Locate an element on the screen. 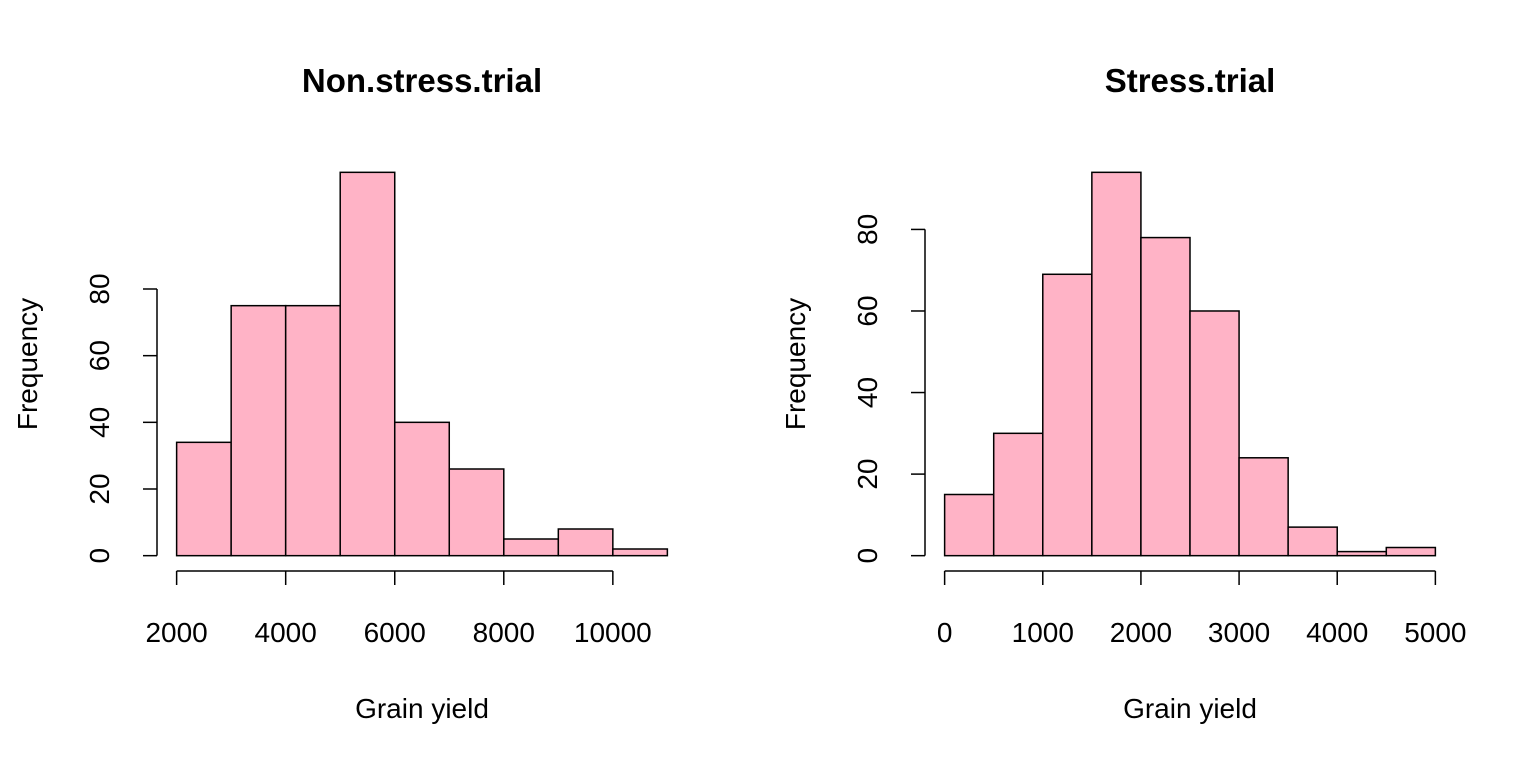 Image resolution: width=1536 pixels, height=768 pixels. x-tick-label: 8000 is located at coordinates (504, 632).